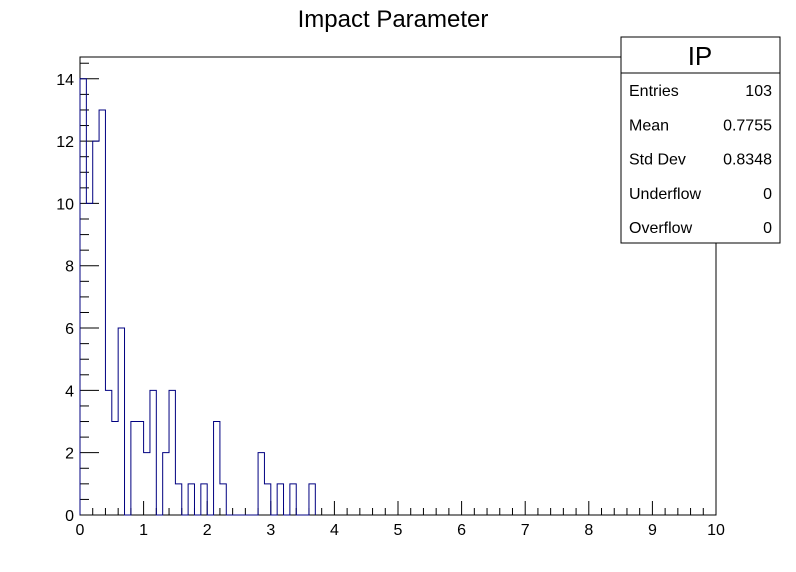  I want to click on x-tick-label: 4, so click(334, 530).